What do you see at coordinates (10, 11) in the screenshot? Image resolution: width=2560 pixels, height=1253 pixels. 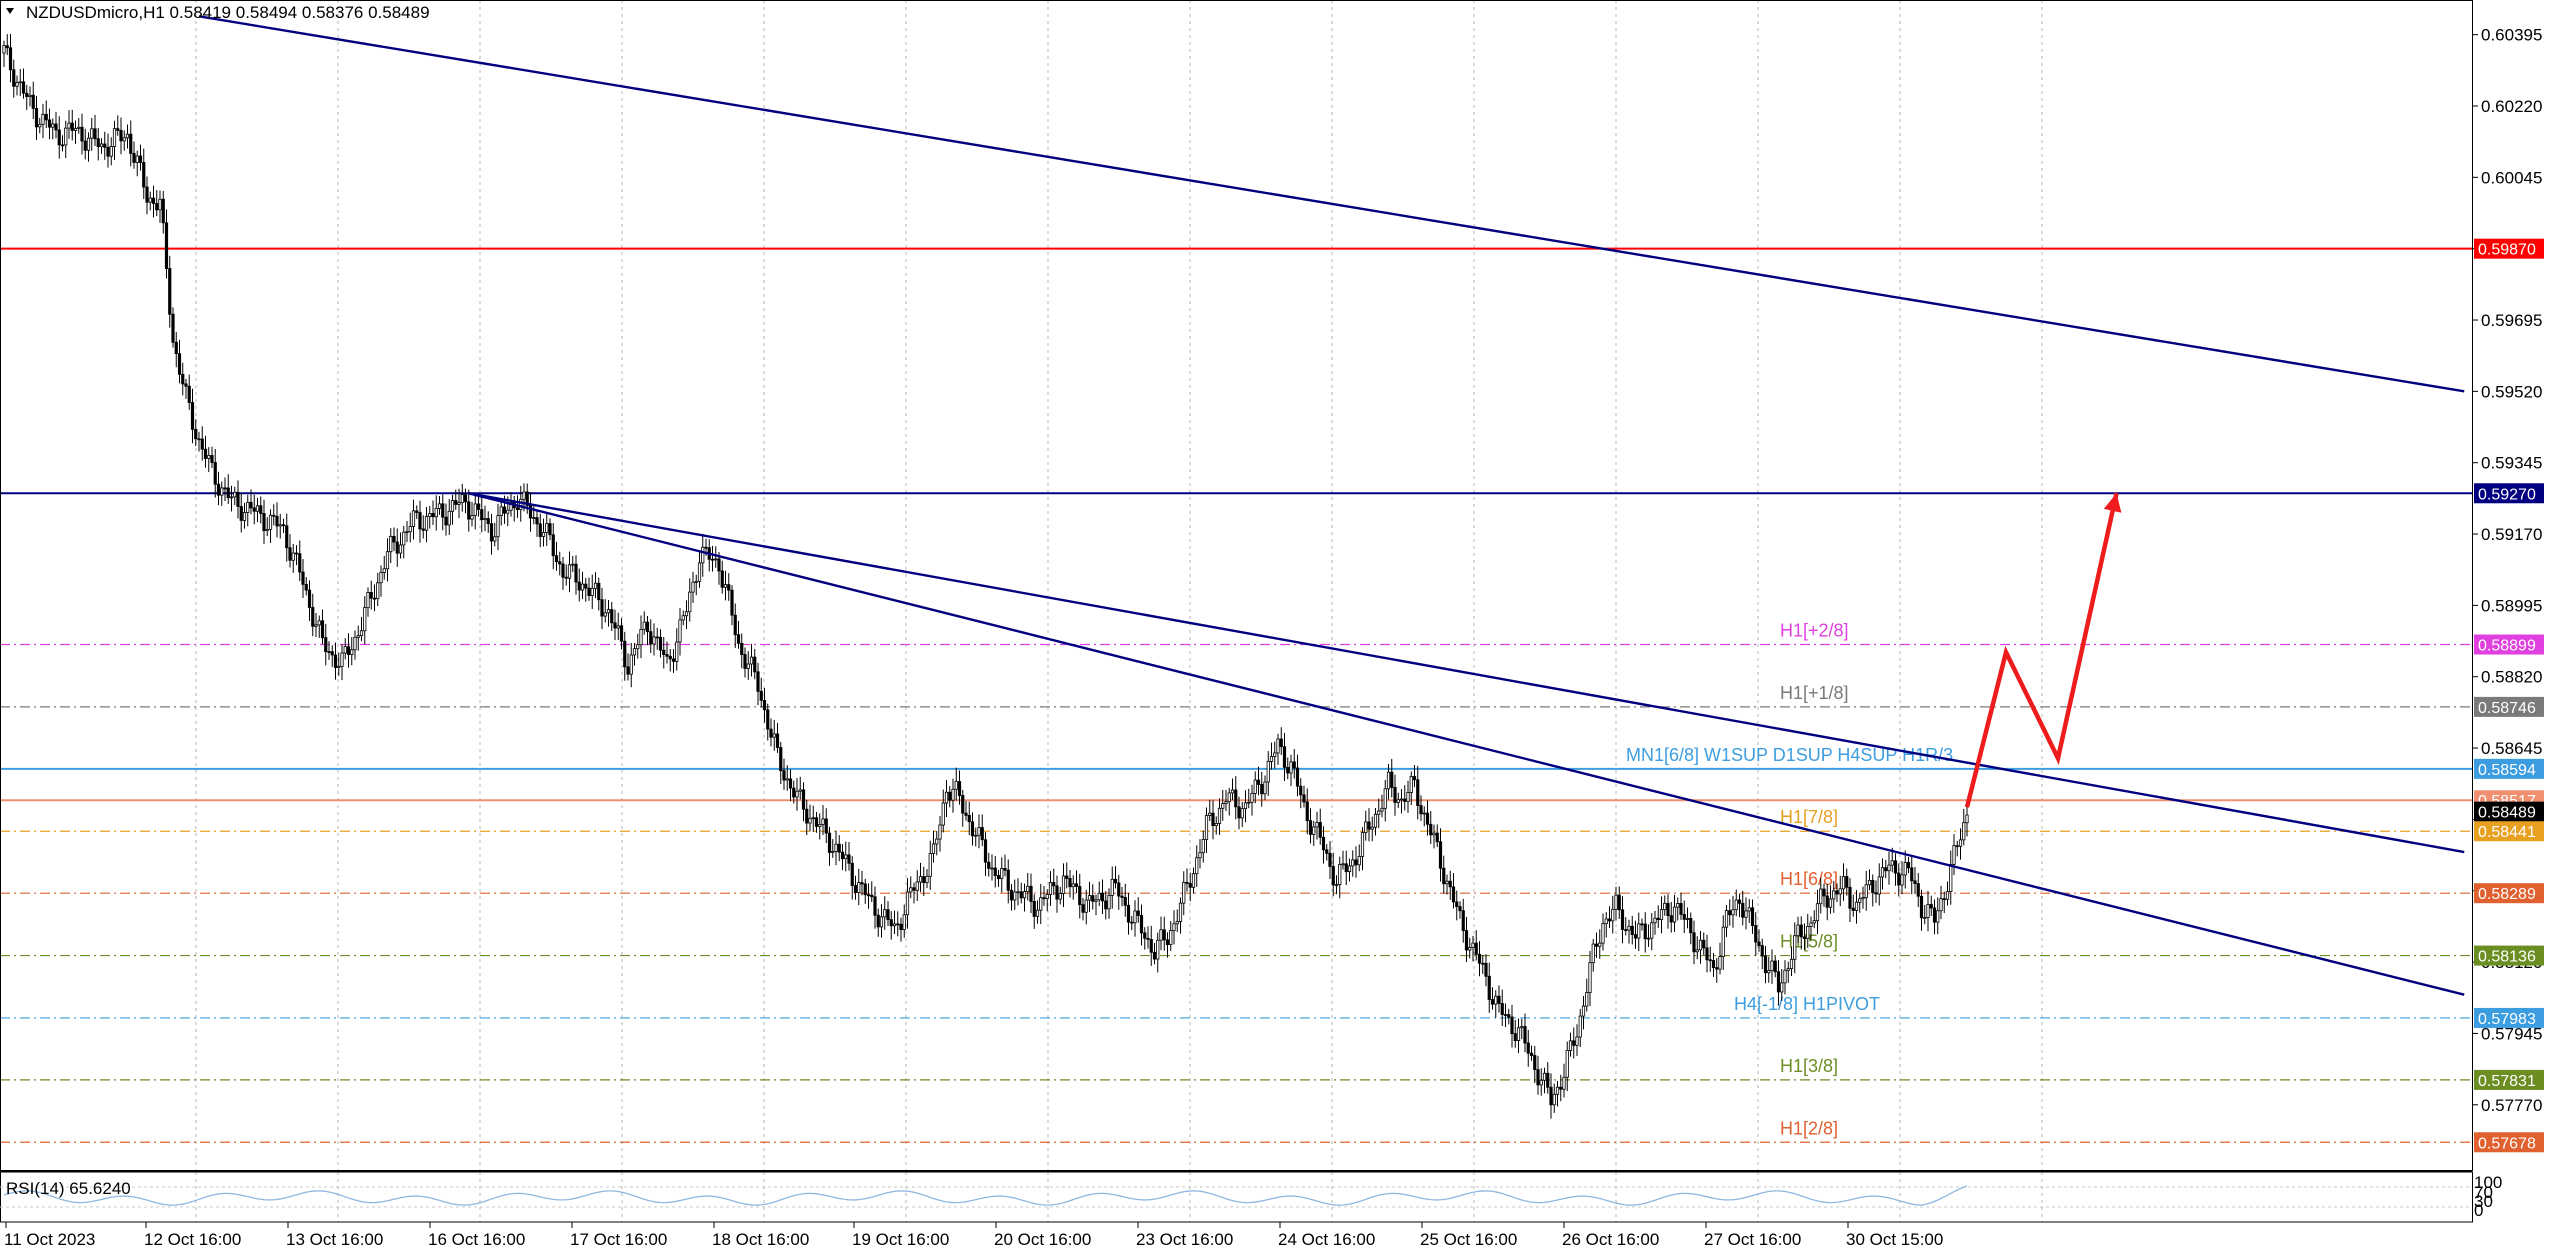 I see `collapse-triangle-icon` at bounding box center [10, 11].